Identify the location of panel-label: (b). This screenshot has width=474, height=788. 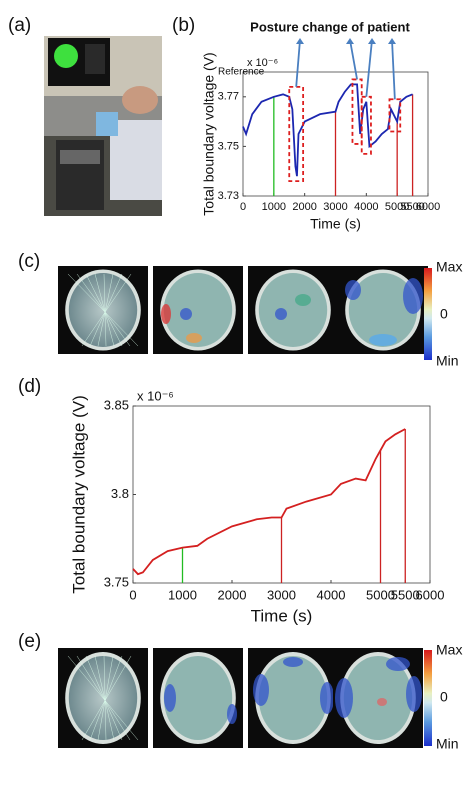
(183, 25).